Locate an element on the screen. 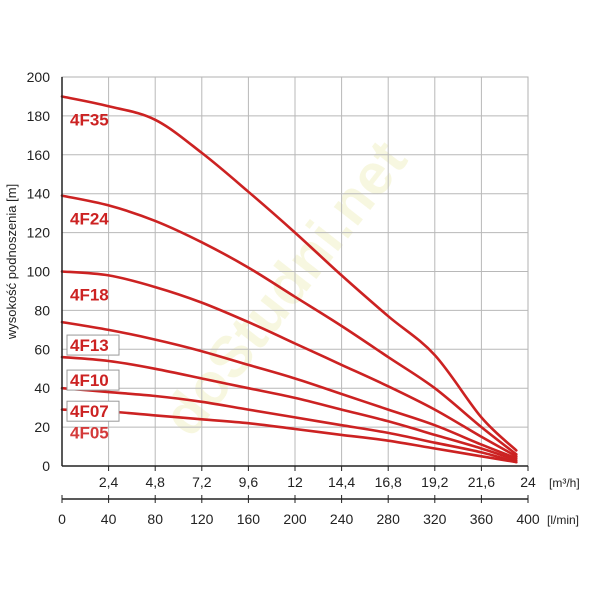  x-tick-label-m3h: 19,2 is located at coordinates (434, 482).